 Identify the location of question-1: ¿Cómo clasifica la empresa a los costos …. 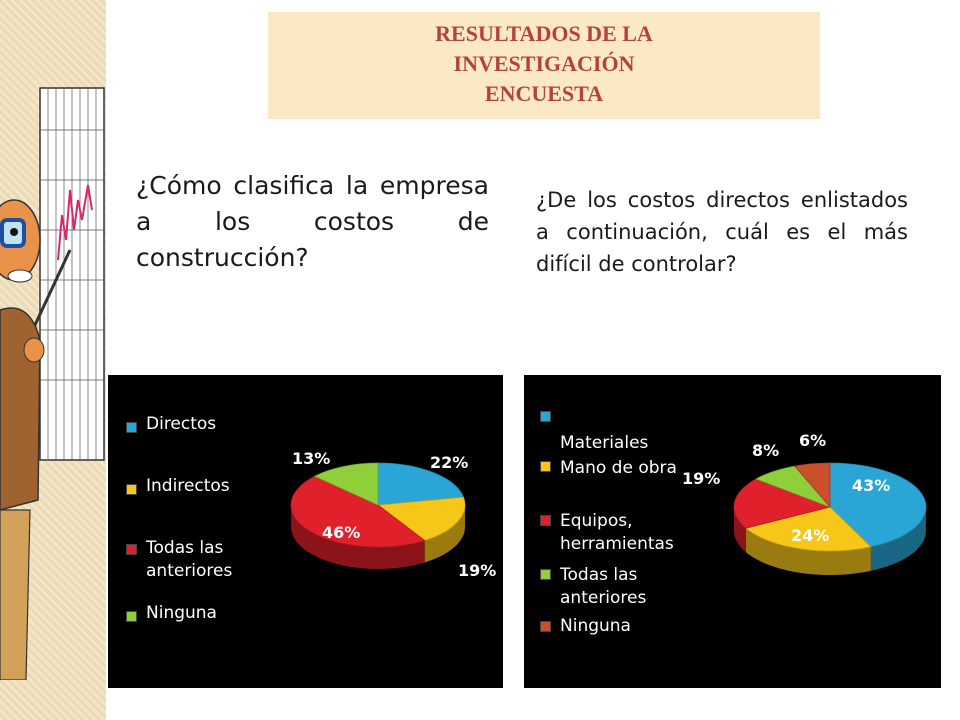
(312, 221).